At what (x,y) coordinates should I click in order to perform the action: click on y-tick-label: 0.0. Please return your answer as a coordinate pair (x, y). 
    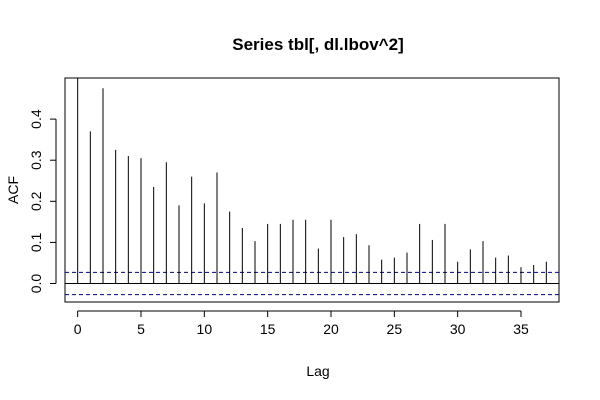
    Looking at the image, I should click on (36, 284).